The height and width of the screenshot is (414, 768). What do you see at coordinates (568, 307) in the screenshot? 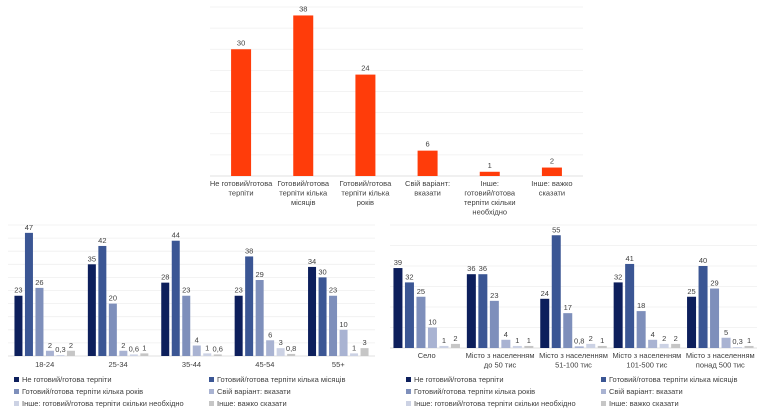
I see `by-settlement-data-label: 17` at bounding box center [568, 307].